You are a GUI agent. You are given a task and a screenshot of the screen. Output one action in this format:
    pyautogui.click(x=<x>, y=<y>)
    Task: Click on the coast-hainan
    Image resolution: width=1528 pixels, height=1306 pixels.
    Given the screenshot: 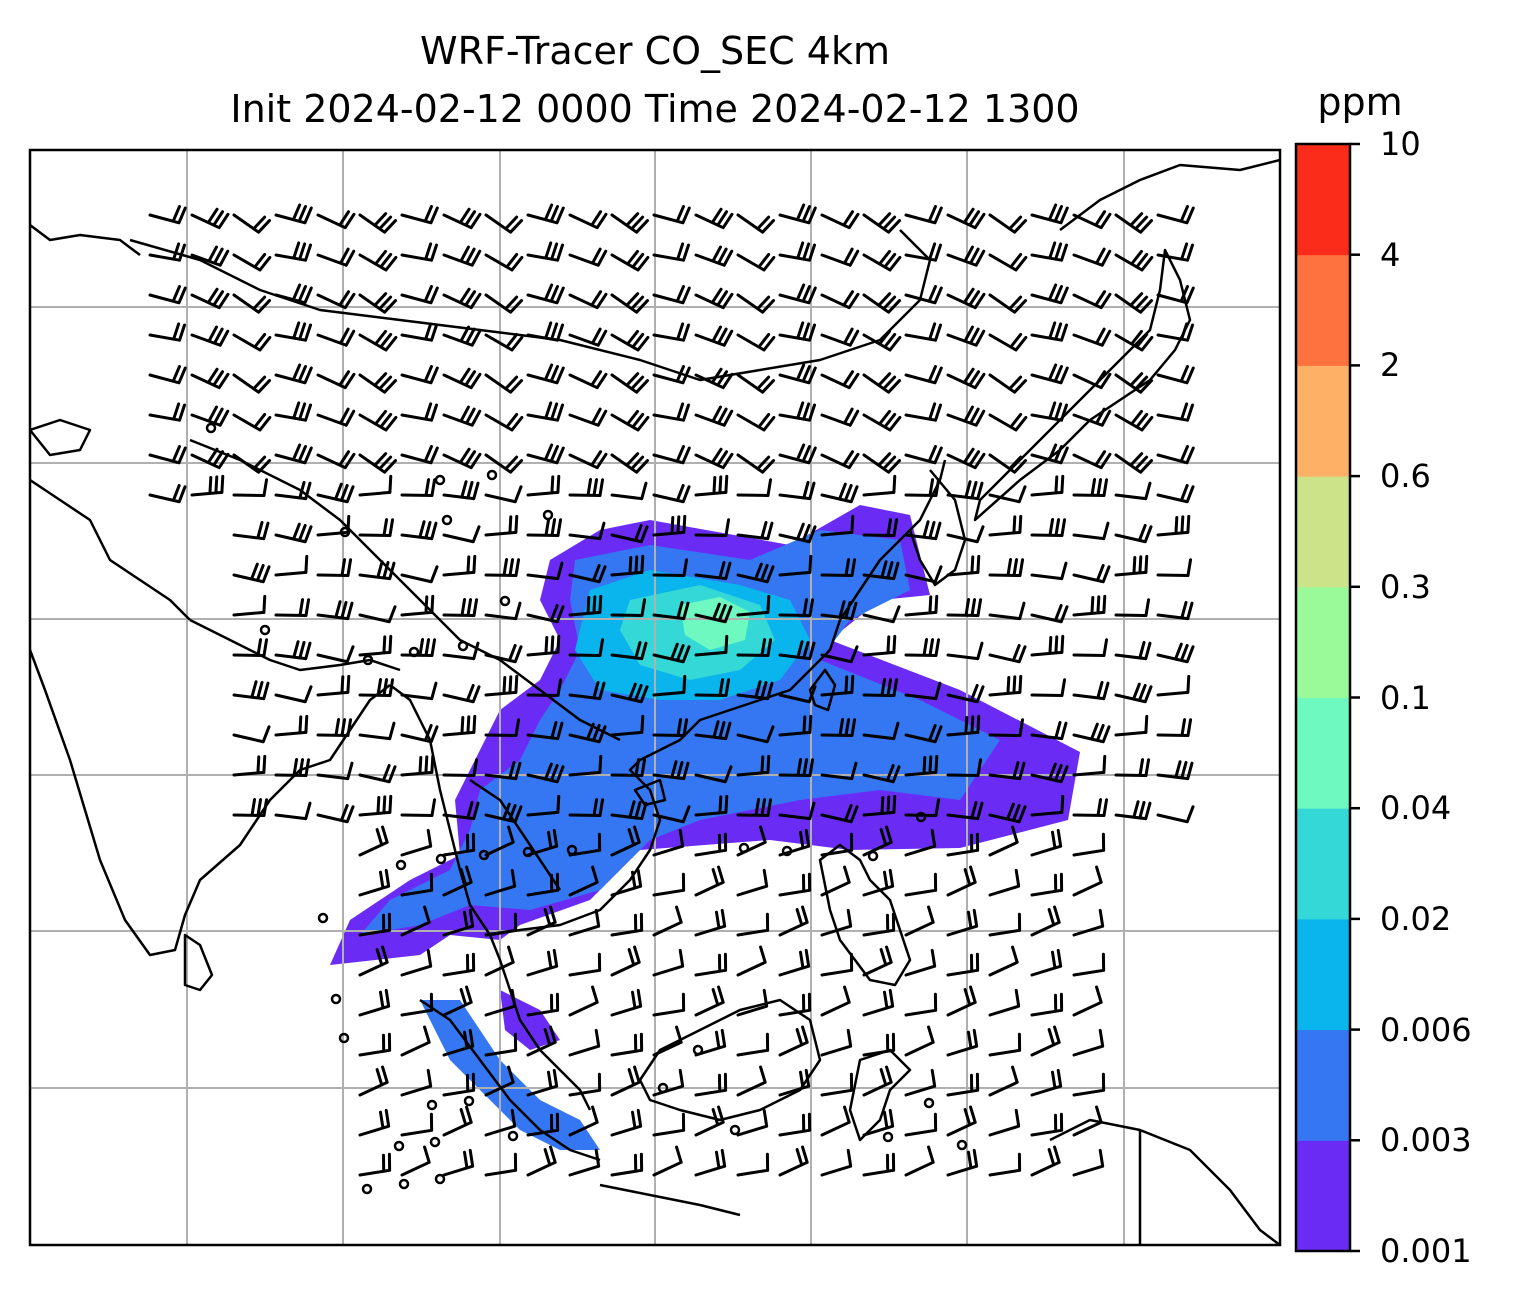 What is the action you would take?
    pyautogui.click(x=650, y=792)
    